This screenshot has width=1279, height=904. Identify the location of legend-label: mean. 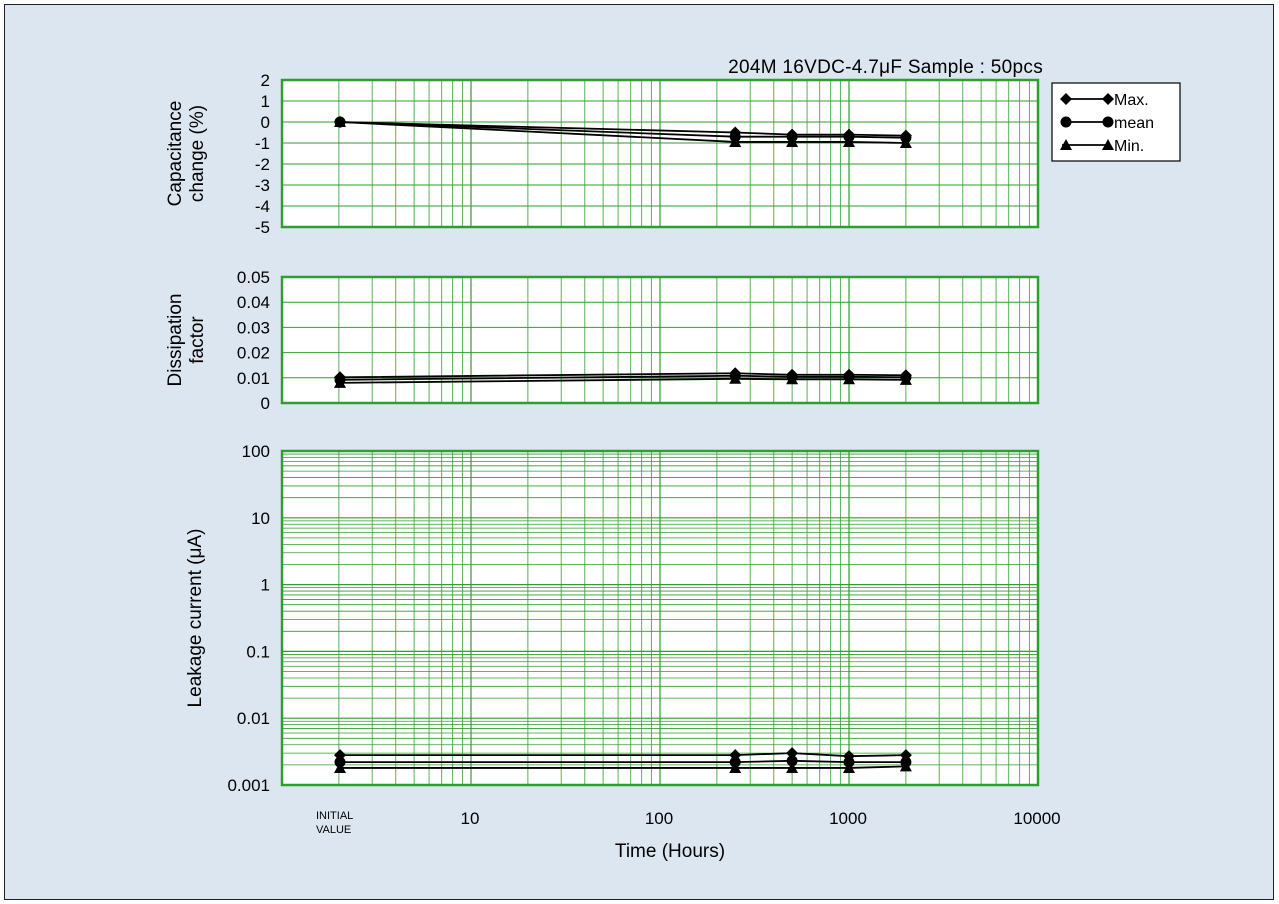
(1134, 123).